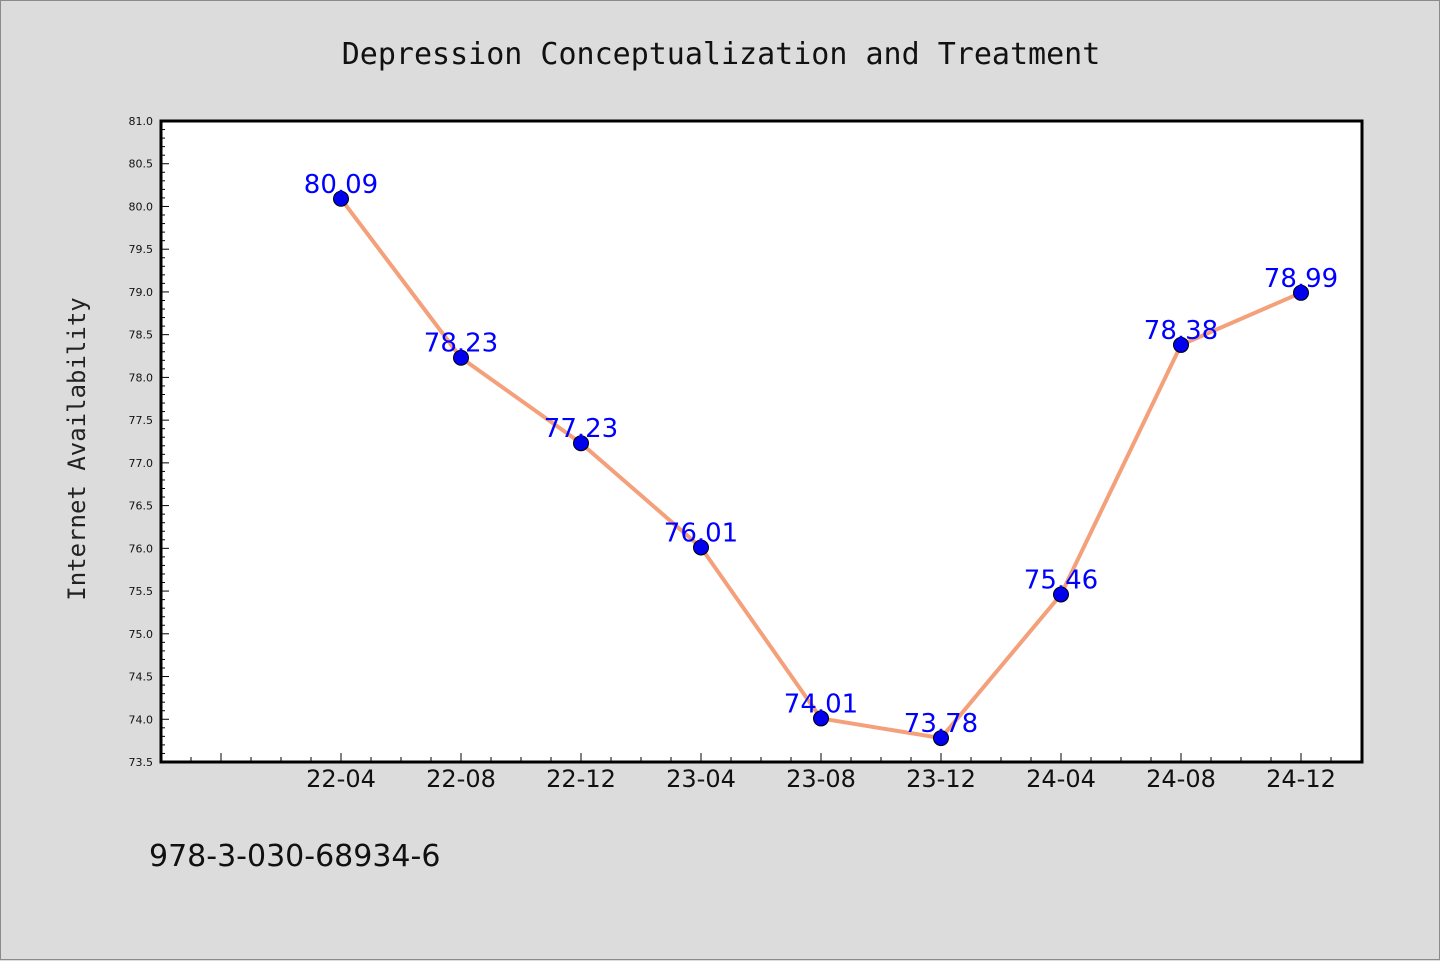  I want to click on y-tick-label: 74.5, so click(141, 677).